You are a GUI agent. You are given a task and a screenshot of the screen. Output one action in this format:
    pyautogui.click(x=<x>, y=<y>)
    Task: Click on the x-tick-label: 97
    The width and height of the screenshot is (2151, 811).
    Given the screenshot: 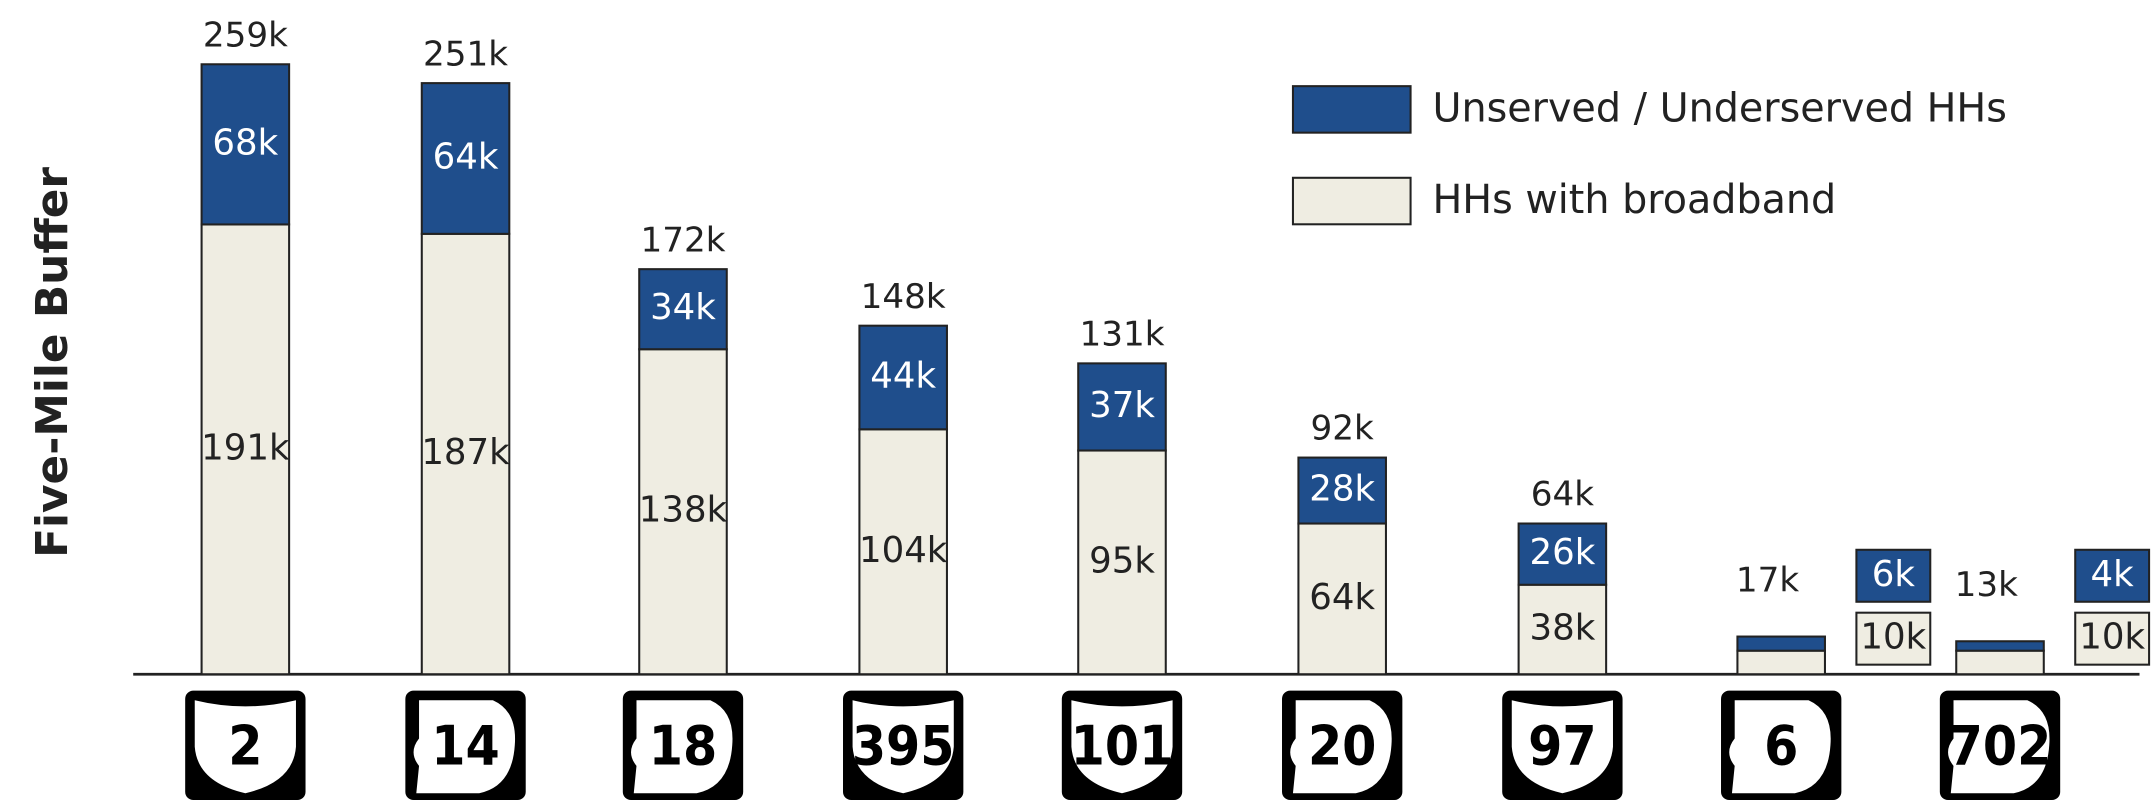 What is the action you would take?
    pyautogui.click(x=1562, y=746)
    